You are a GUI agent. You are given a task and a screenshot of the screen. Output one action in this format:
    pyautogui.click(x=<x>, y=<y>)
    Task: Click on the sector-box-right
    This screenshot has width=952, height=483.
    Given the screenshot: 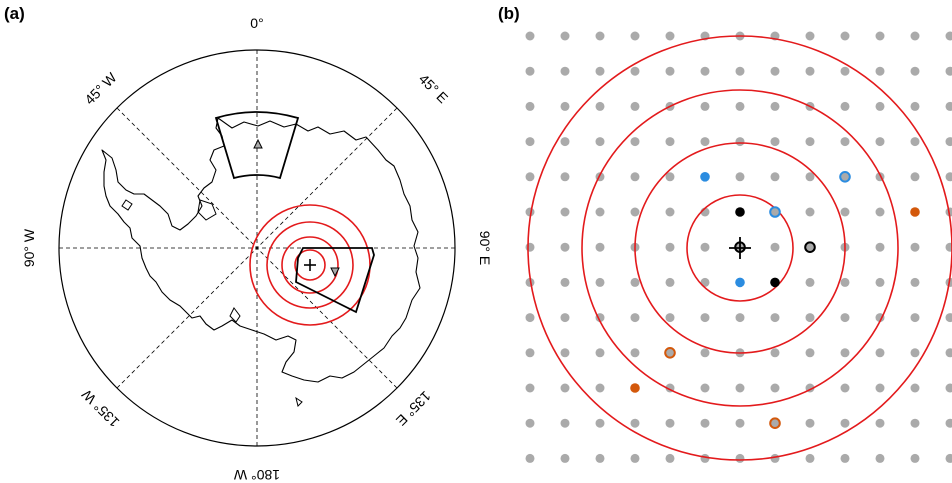 What is the action you would take?
    pyautogui.click(x=335, y=280)
    